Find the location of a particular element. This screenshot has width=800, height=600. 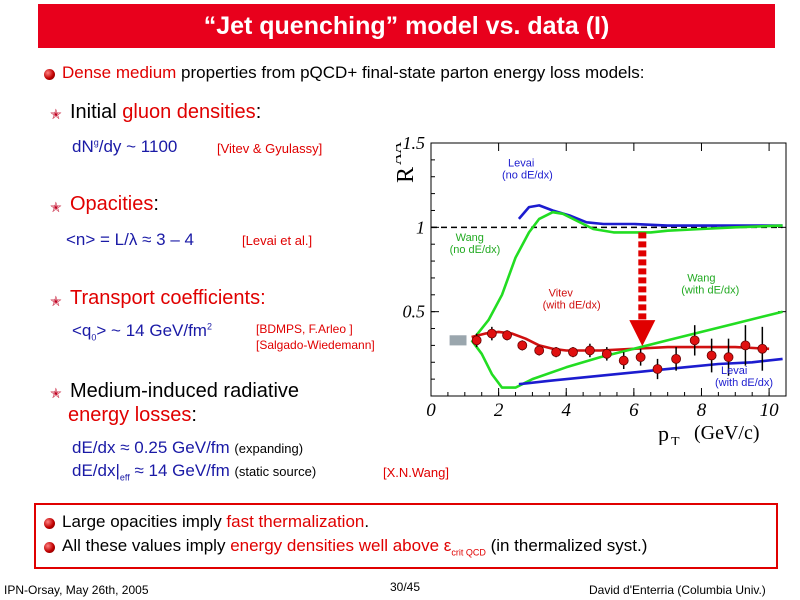

transport-ref1: [BDMPS, F.Arleo ] is located at coordinates (304, 329).